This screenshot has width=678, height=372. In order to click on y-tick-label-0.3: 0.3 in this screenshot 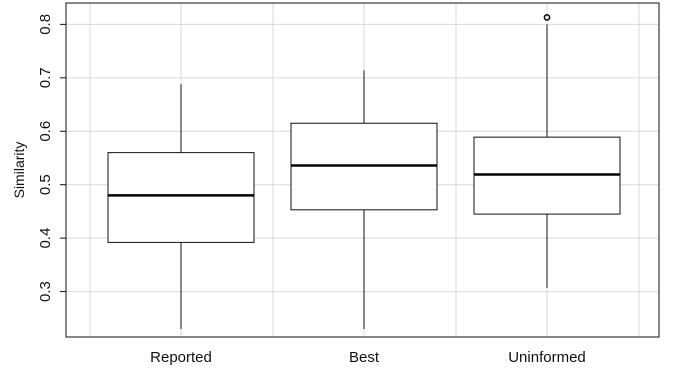, I will do `click(45, 291)`.